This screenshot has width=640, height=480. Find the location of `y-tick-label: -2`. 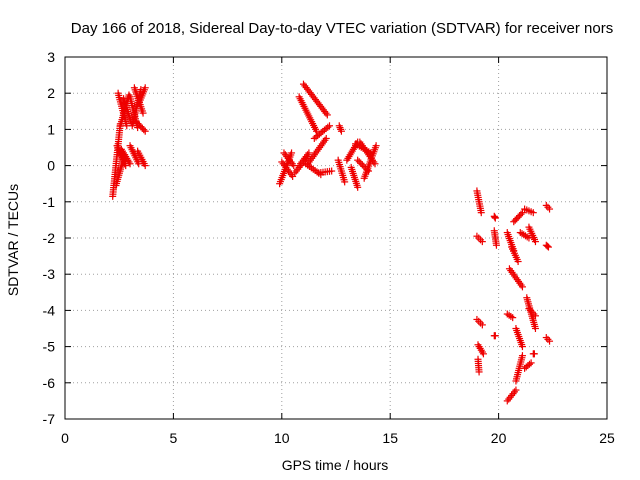

y-tick-label: -2 is located at coordinates (49, 238).